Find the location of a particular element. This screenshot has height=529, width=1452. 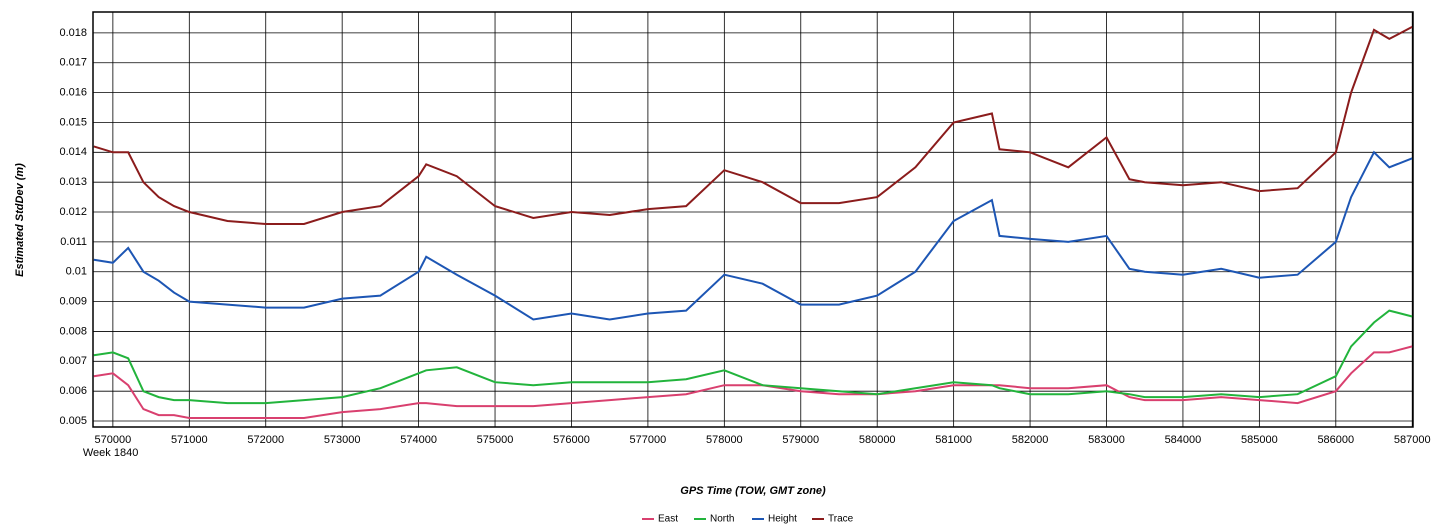

y-tick-label: 0.011 is located at coordinates (73, 242).